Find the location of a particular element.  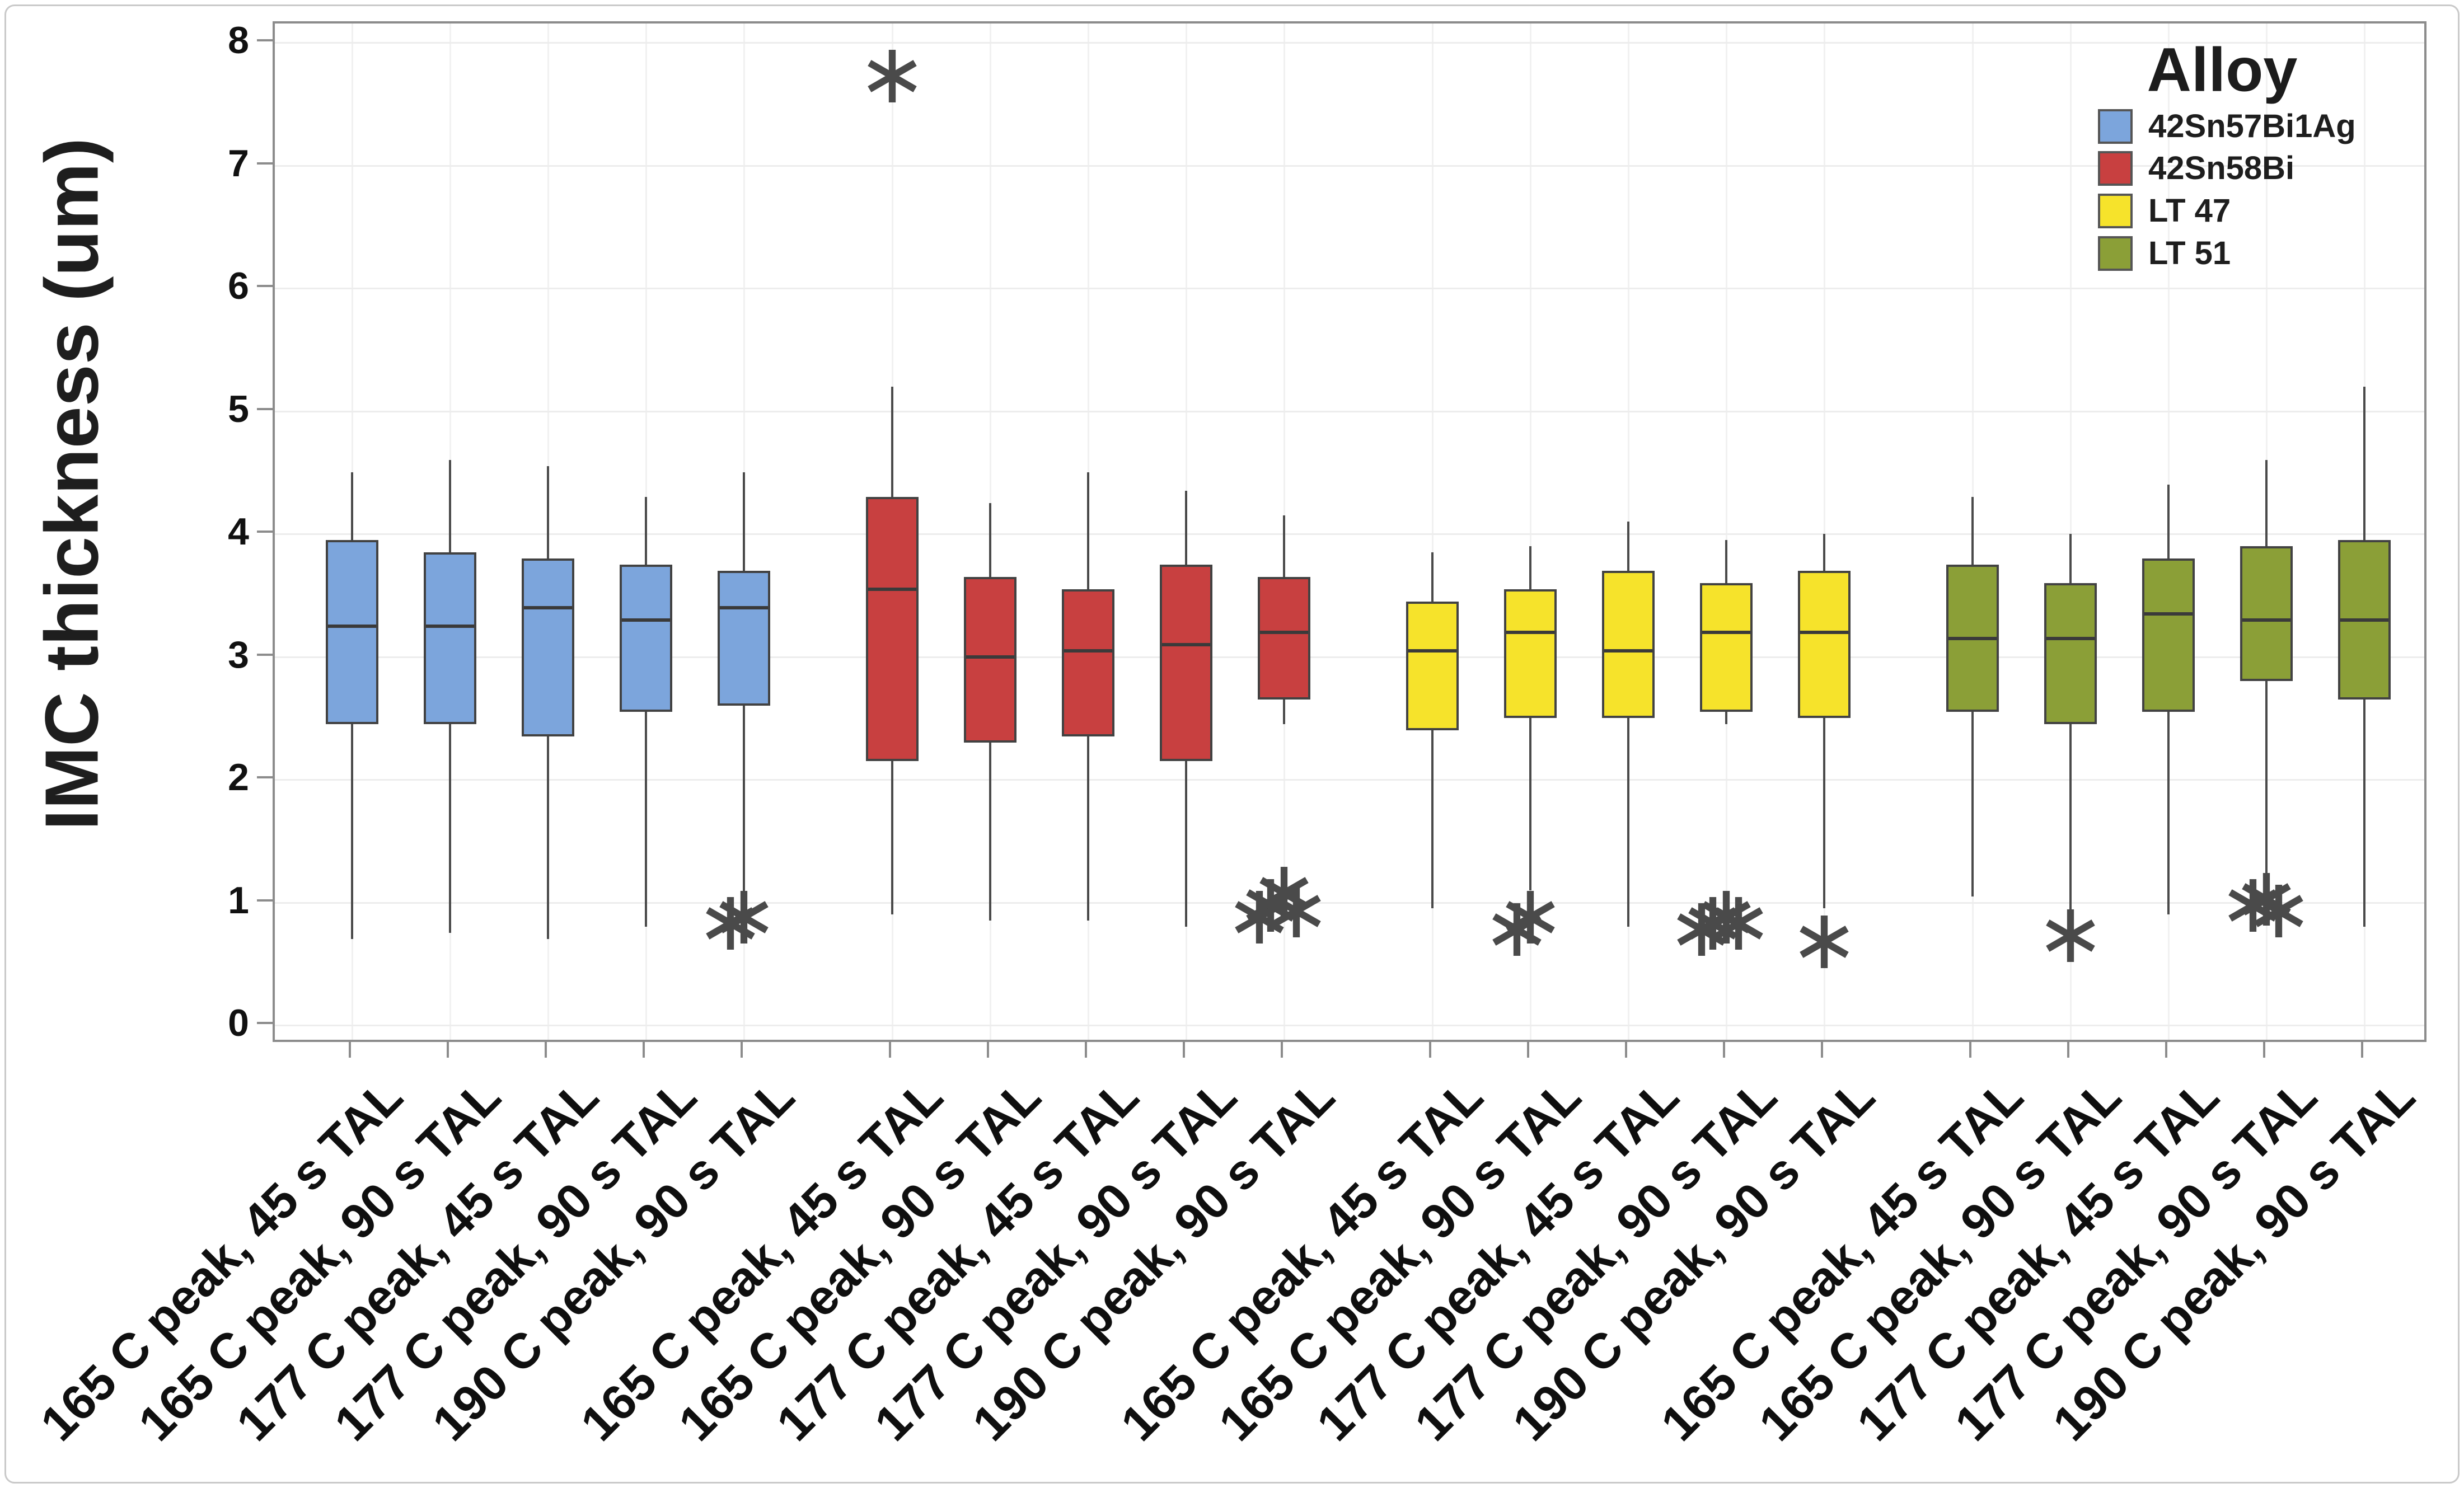

y-tick-label: 3 is located at coordinates (238, 654).